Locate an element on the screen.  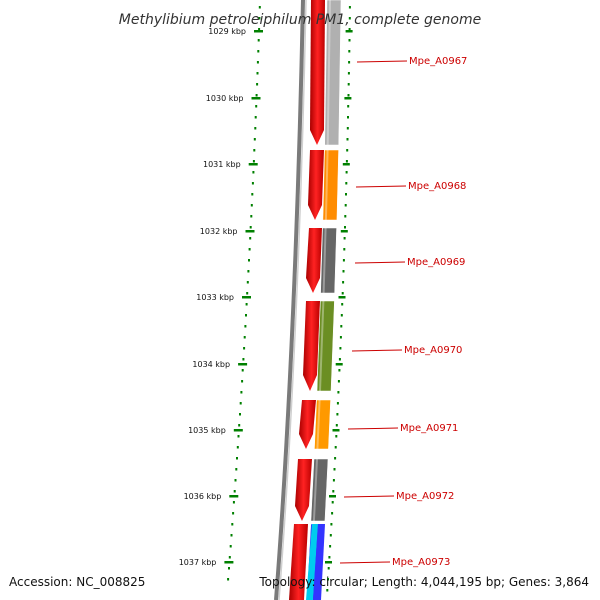
cds-forward-track is located at coordinates (307, 300).